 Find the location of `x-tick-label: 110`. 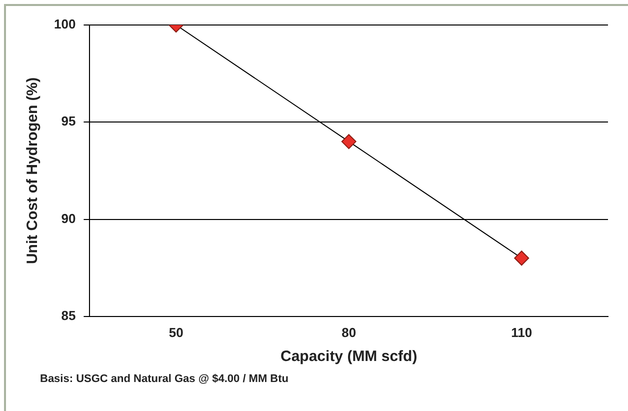

x-tick-label: 110 is located at coordinates (521, 332).